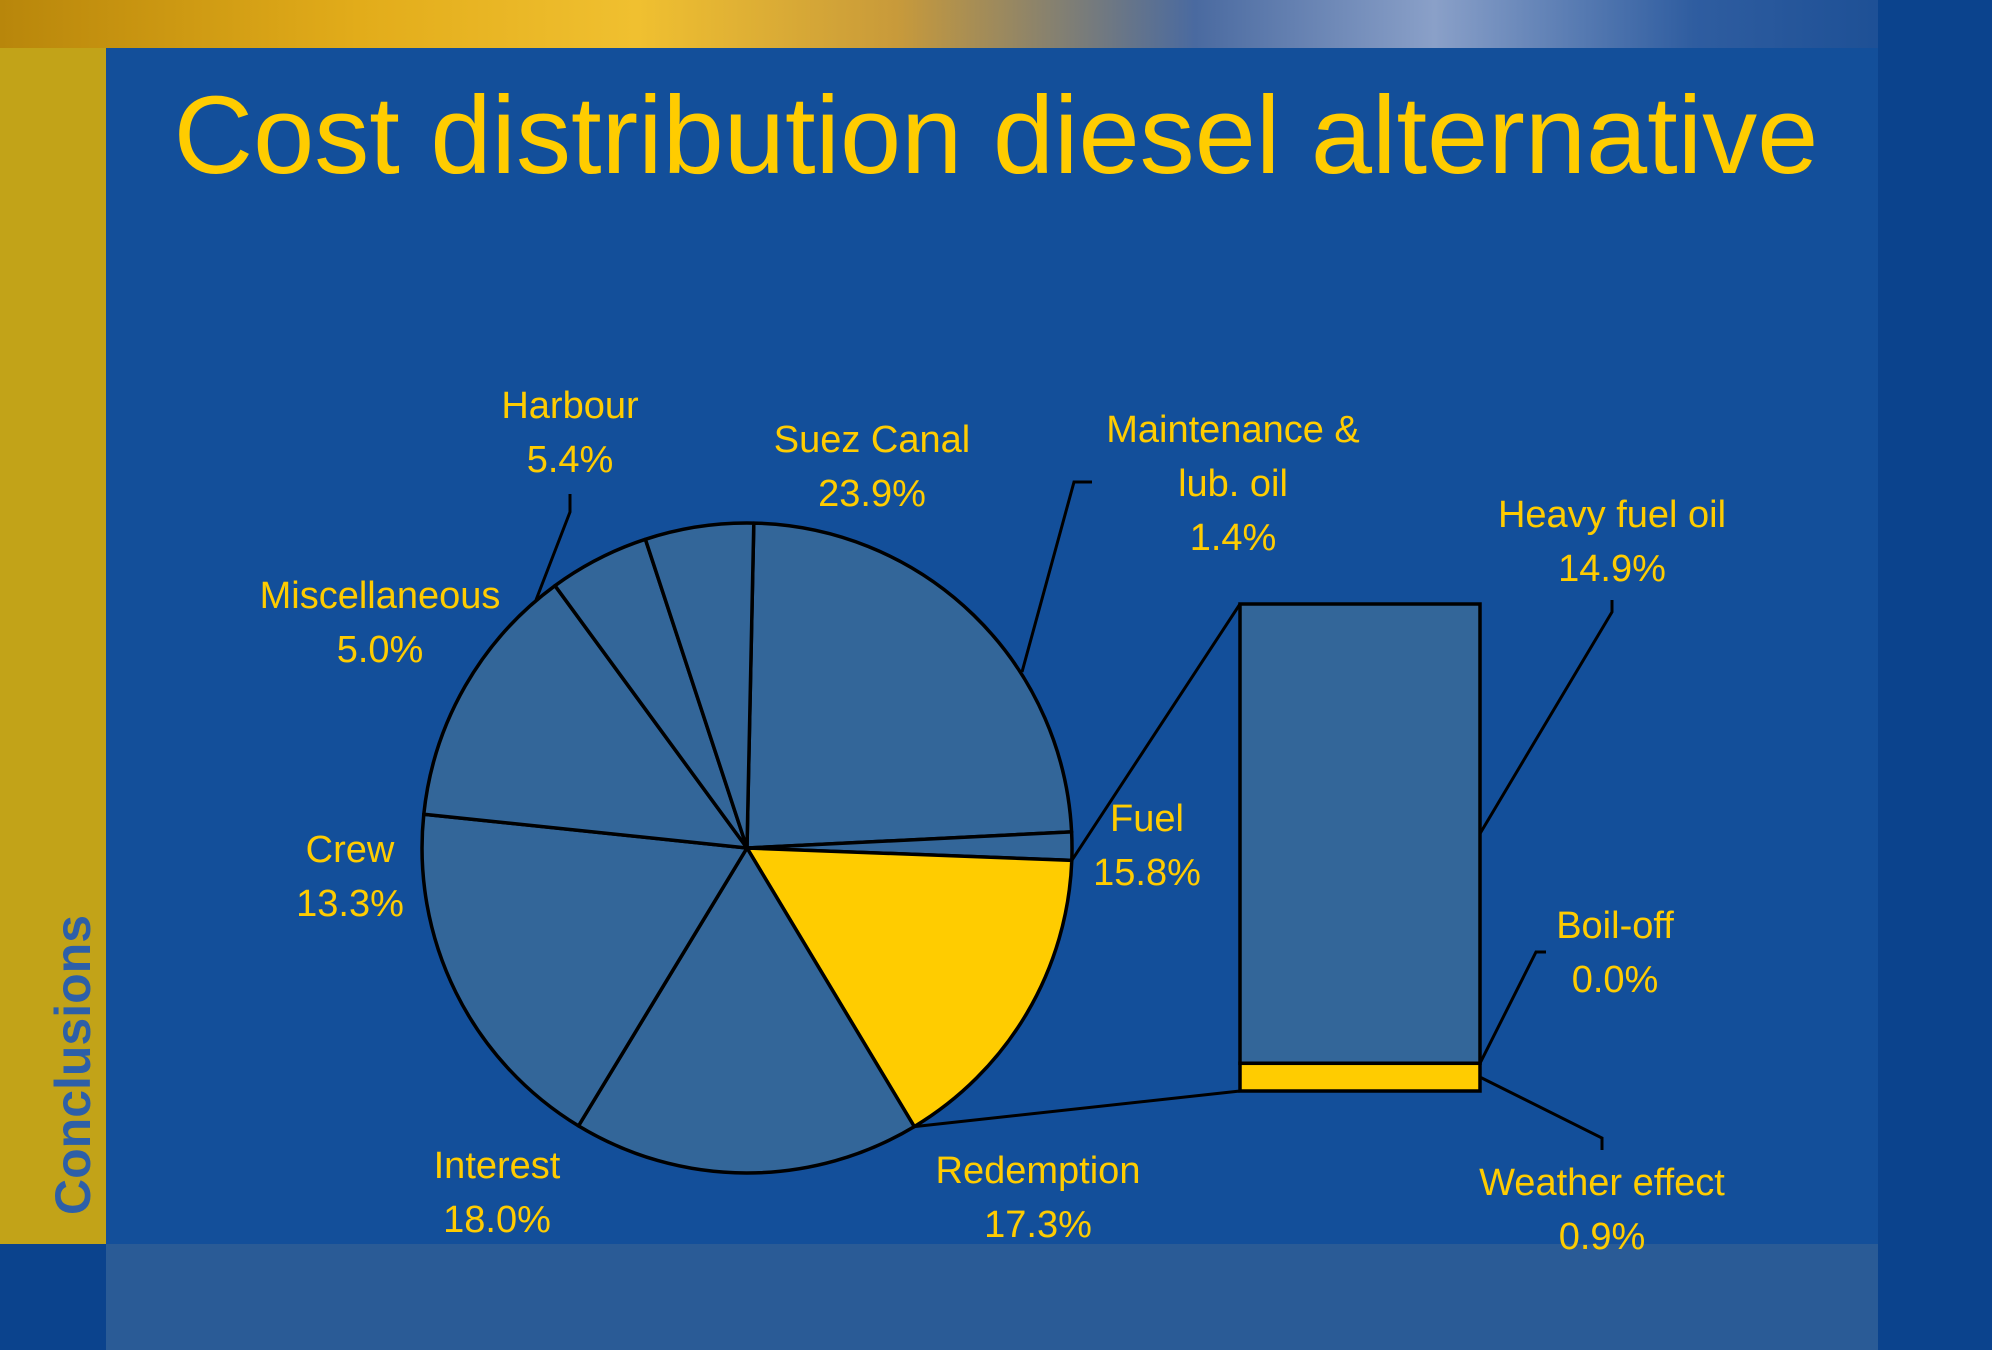 This screenshot has height=1350, width=1992. Describe the element at coordinates (570, 406) in the screenshot. I see `slice-label-harbour: Harbour` at that location.